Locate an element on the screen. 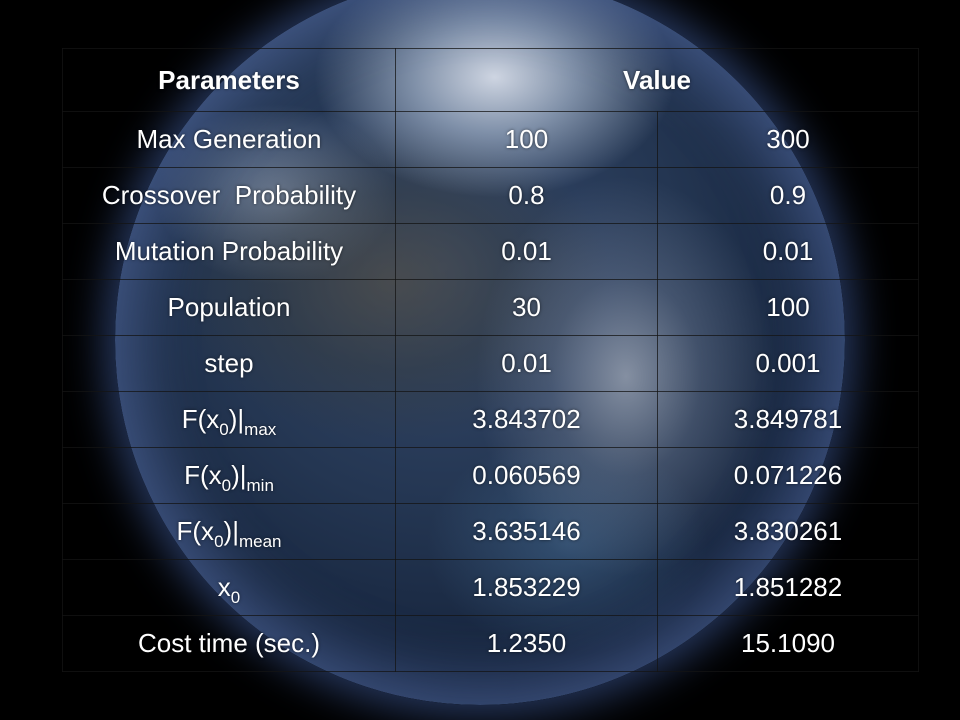  row-value-1: 0.8 is located at coordinates (526, 195).